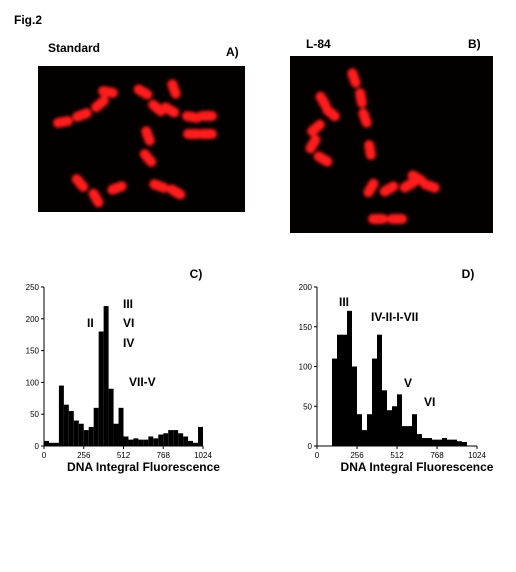 The height and width of the screenshot is (572, 516). Describe the element at coordinates (128, 343) in the screenshot. I see `annotation: IV` at that location.